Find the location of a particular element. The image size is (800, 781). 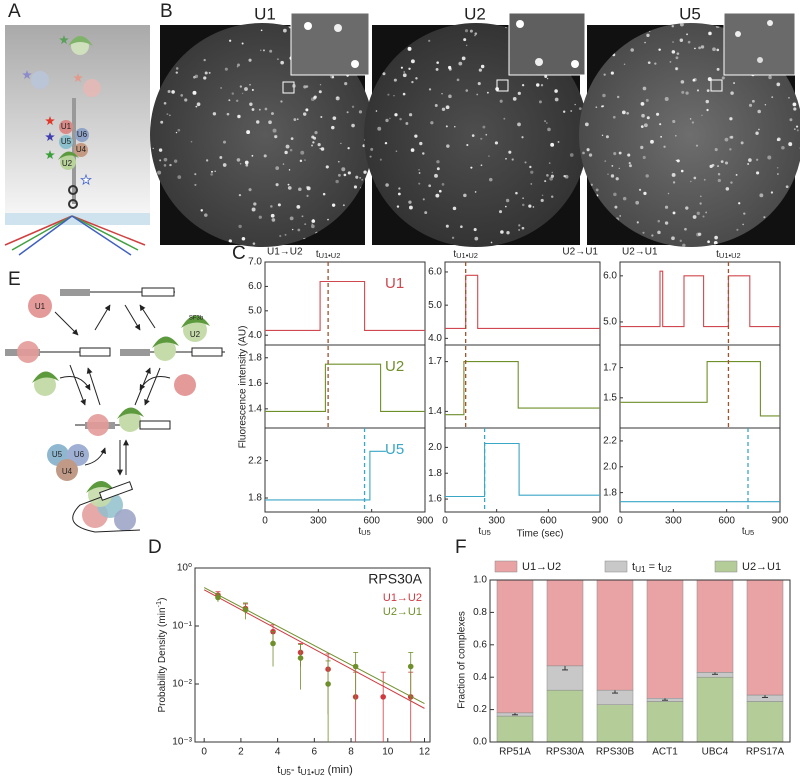

u4 is located at coordinates (67, 470).